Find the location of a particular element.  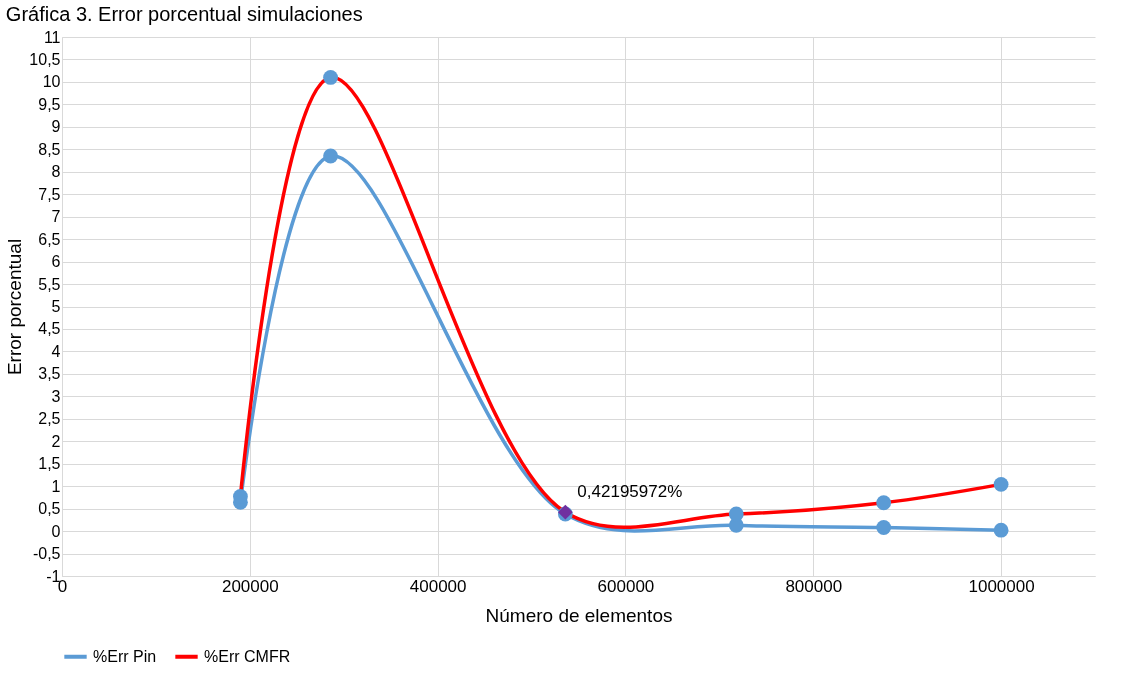

y-tick-label: 7 is located at coordinates (56, 217).